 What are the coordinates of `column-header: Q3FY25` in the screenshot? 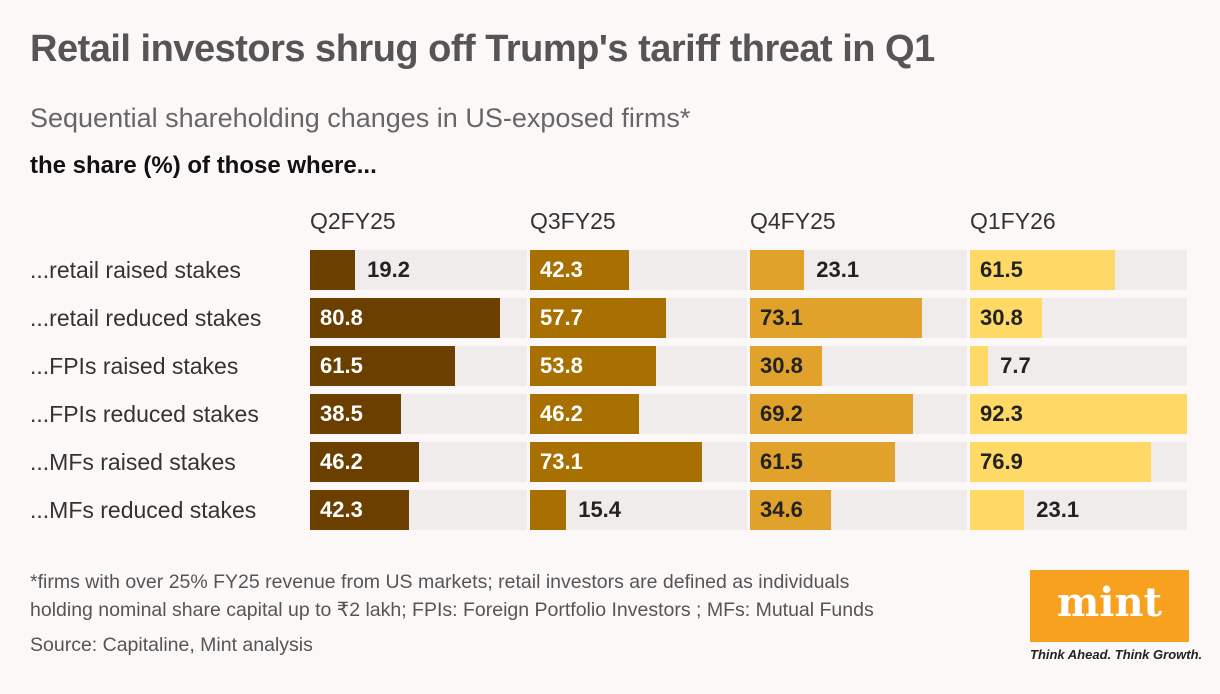 It's located at (573, 221).